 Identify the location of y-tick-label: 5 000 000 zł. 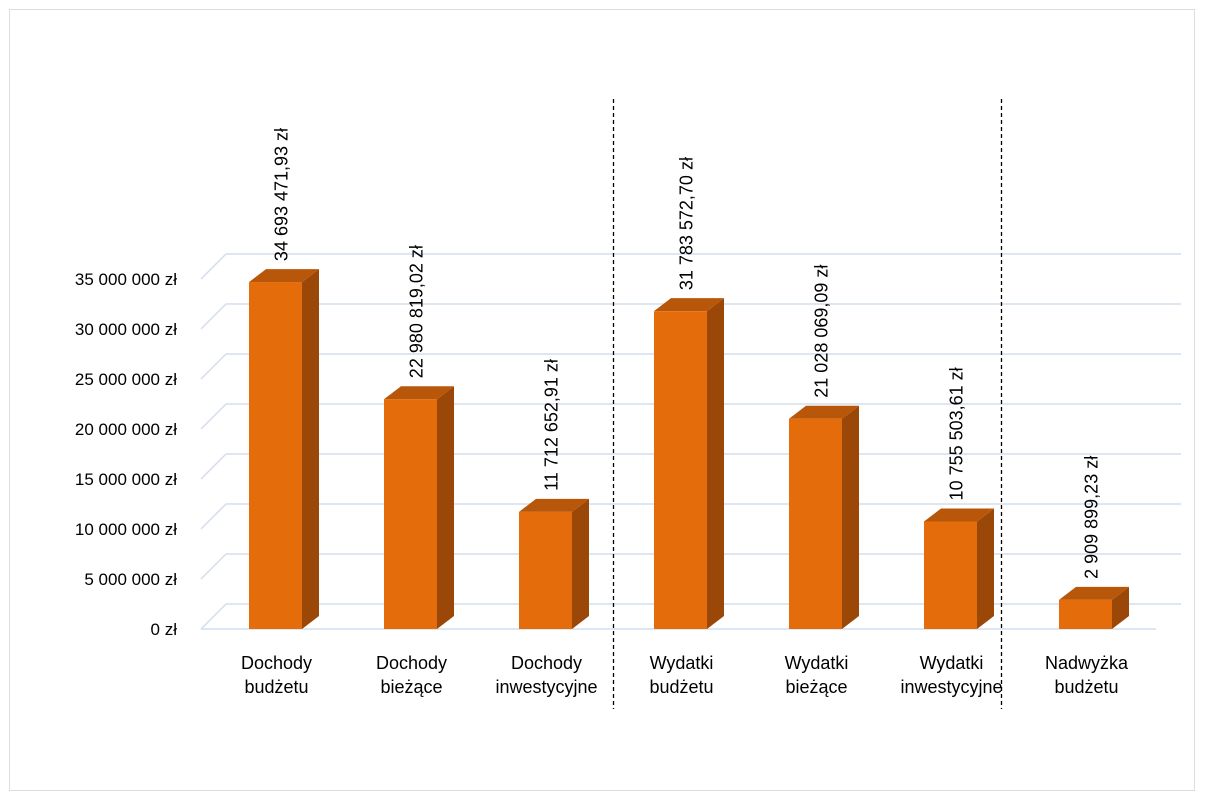
(130, 579).